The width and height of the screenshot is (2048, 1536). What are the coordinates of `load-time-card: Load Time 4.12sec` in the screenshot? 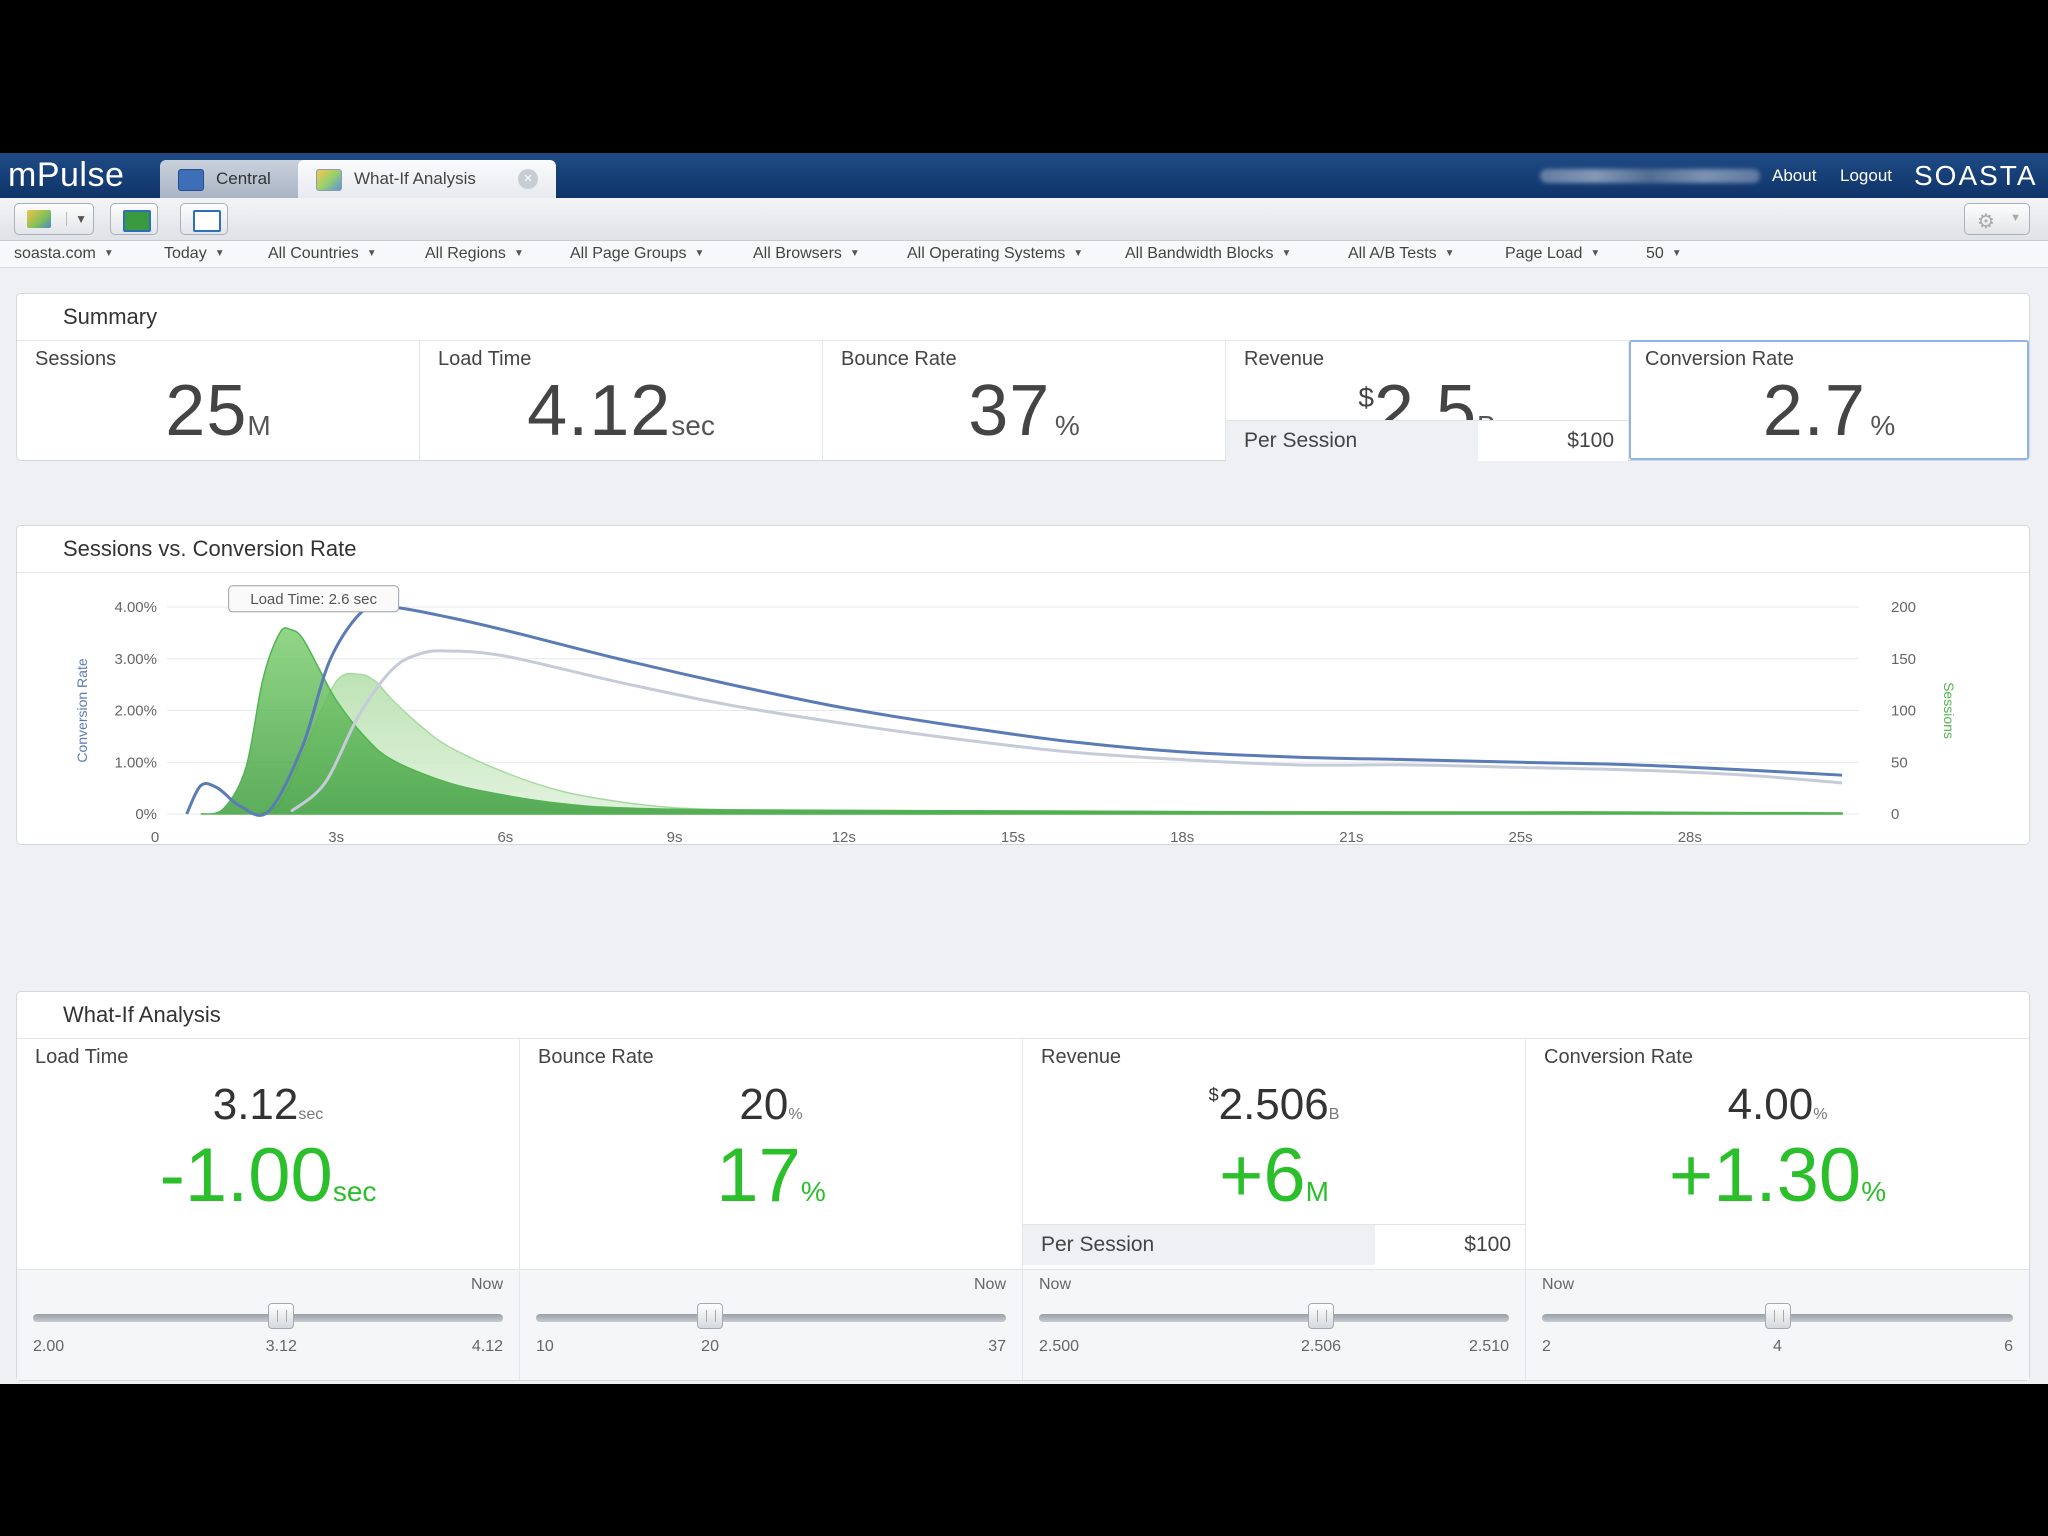 It's located at (621, 400).